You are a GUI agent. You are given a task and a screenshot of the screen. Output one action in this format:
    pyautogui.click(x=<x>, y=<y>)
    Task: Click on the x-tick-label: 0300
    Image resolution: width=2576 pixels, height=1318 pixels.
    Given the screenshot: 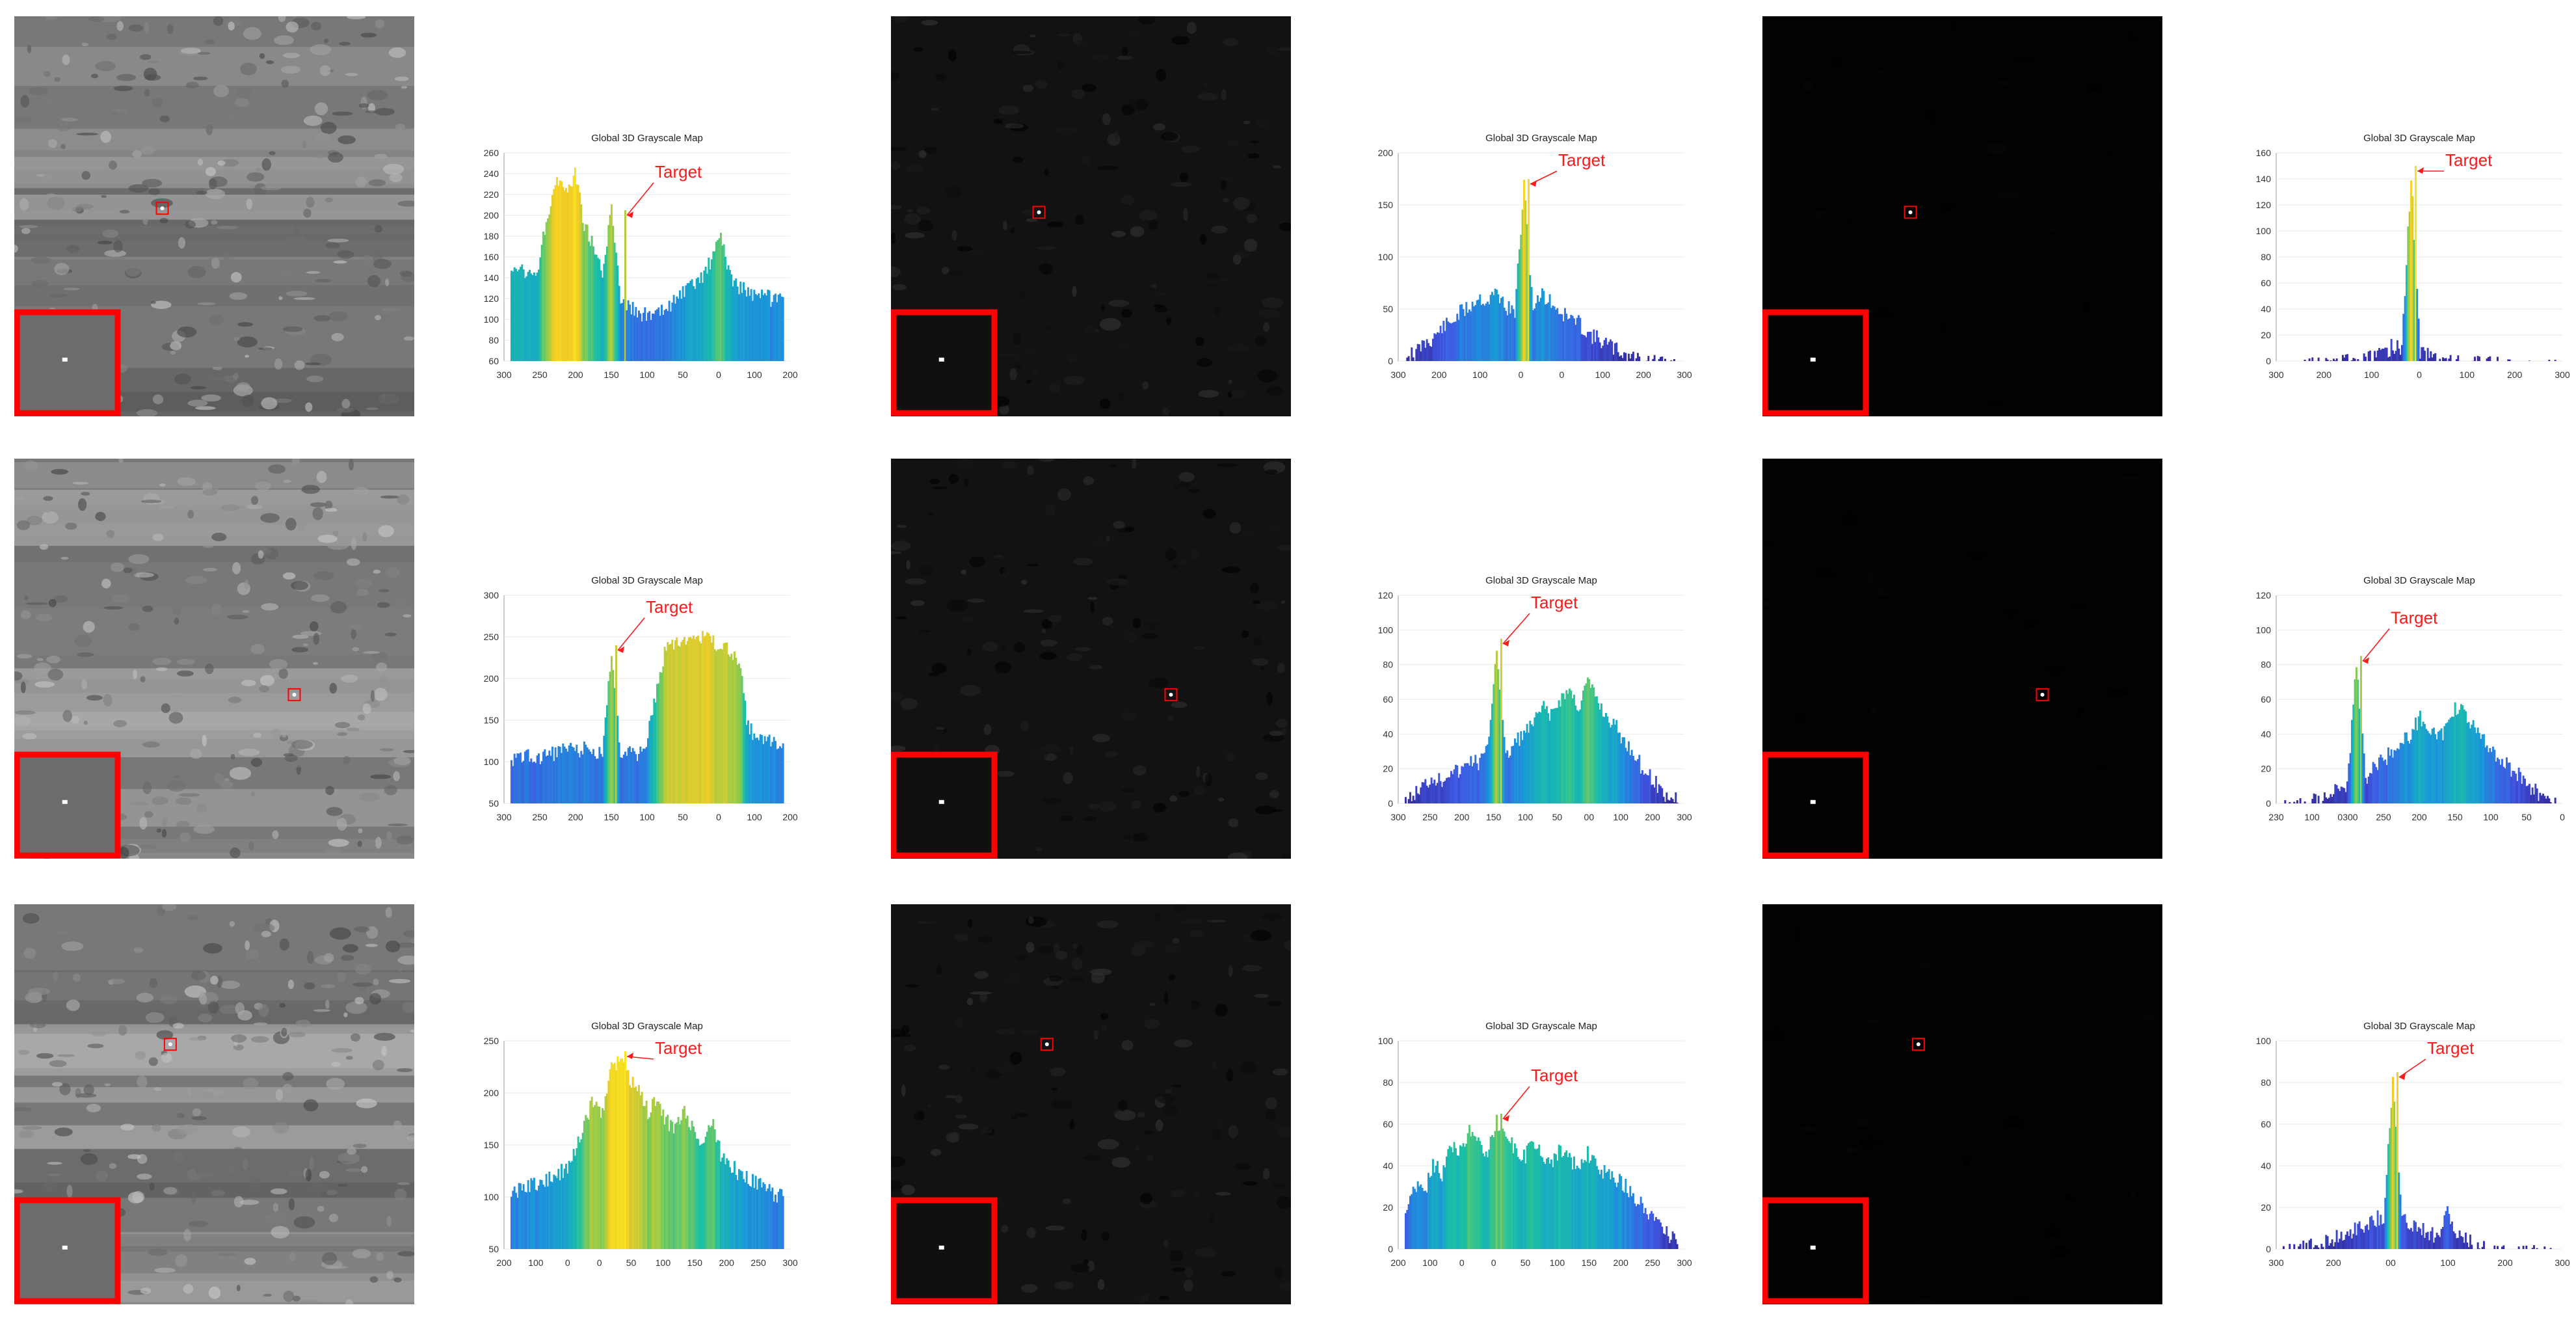 What is the action you would take?
    pyautogui.click(x=2347, y=817)
    